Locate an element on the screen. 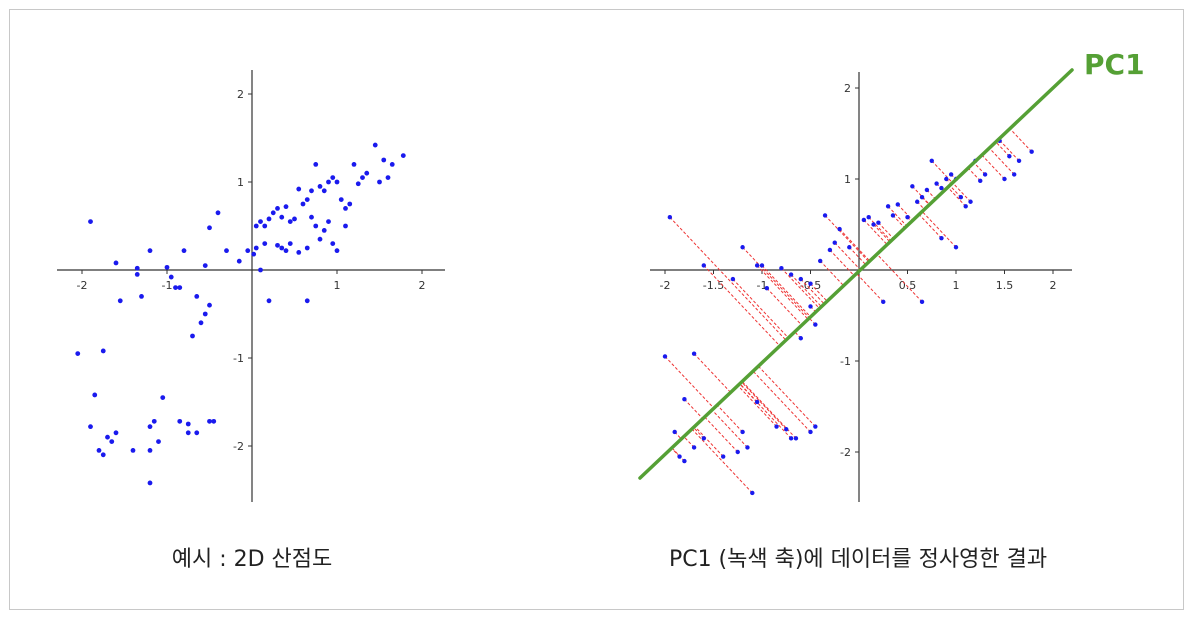 This screenshot has width=1194, height=619. right-x-tick-label: 1 is located at coordinates (956, 285).